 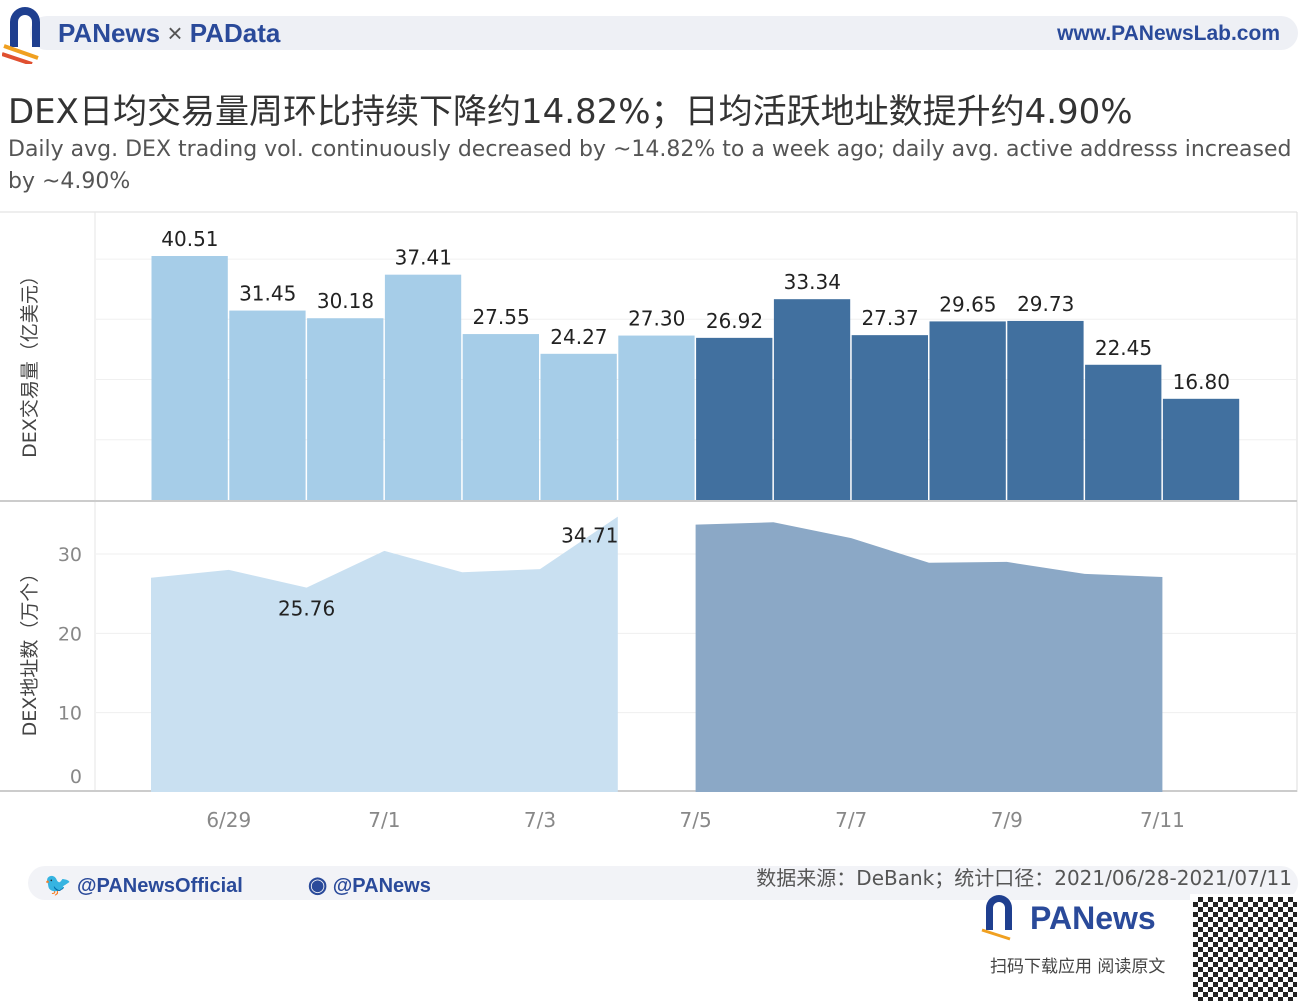 What do you see at coordinates (1045, 304) in the screenshot?
I see `bar-label: 29.73` at bounding box center [1045, 304].